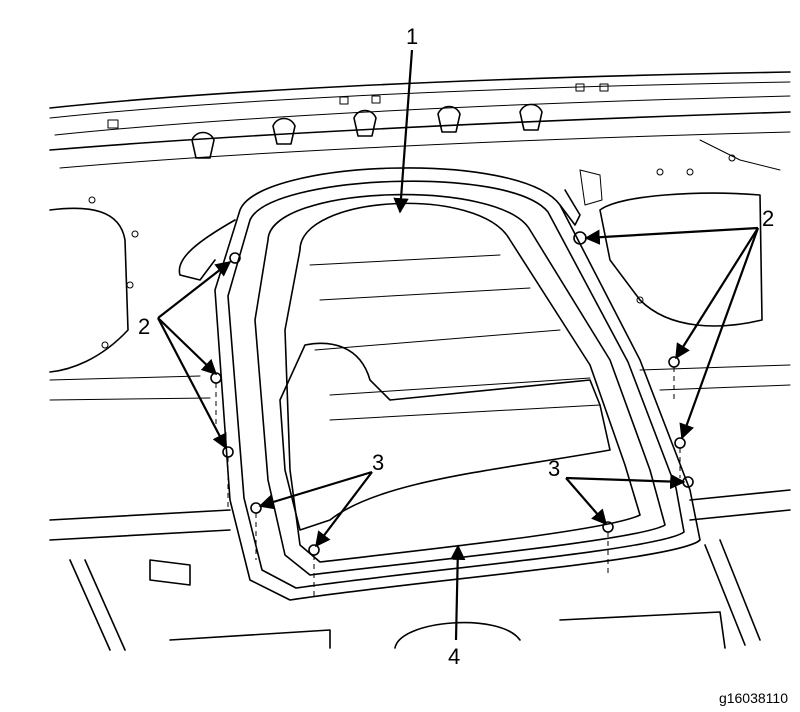 The height and width of the screenshot is (712, 800). What do you see at coordinates (130, 298) in the screenshot?
I see `left-side-panel` at bounding box center [130, 298].